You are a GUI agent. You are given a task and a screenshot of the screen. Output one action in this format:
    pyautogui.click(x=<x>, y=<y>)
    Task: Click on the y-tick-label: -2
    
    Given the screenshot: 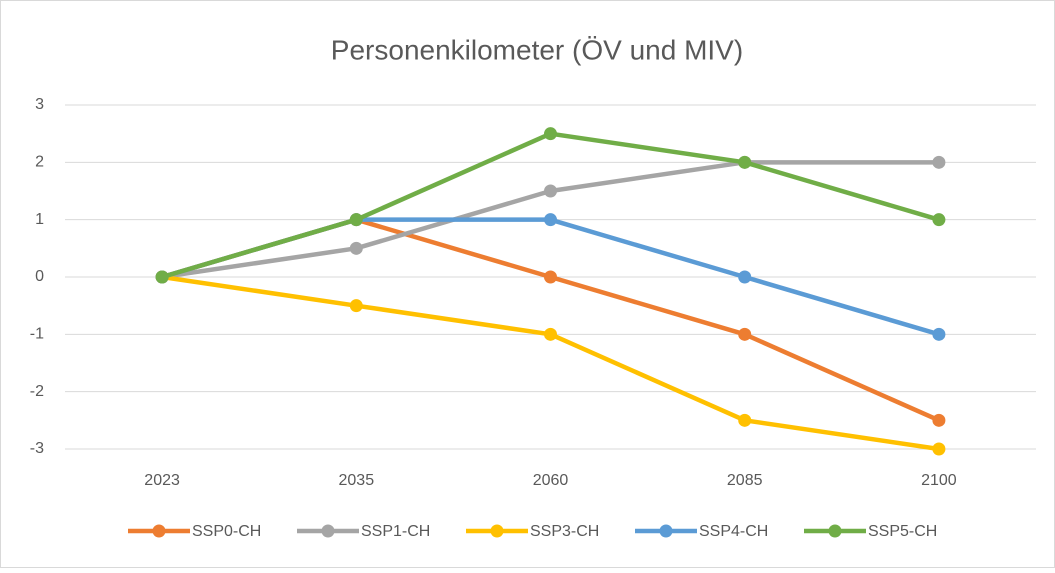 What is the action you would take?
    pyautogui.click(x=37, y=391)
    